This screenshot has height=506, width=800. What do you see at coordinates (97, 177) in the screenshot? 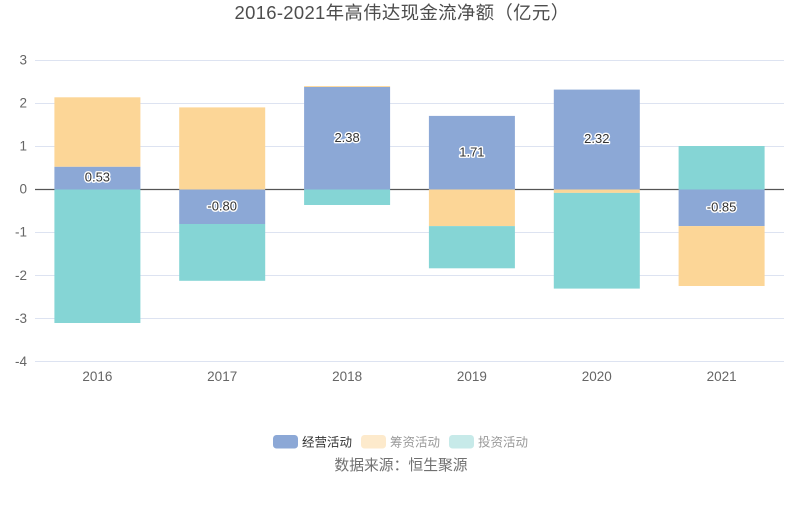
I see `svg-text: 0.53` at bounding box center [97, 177].